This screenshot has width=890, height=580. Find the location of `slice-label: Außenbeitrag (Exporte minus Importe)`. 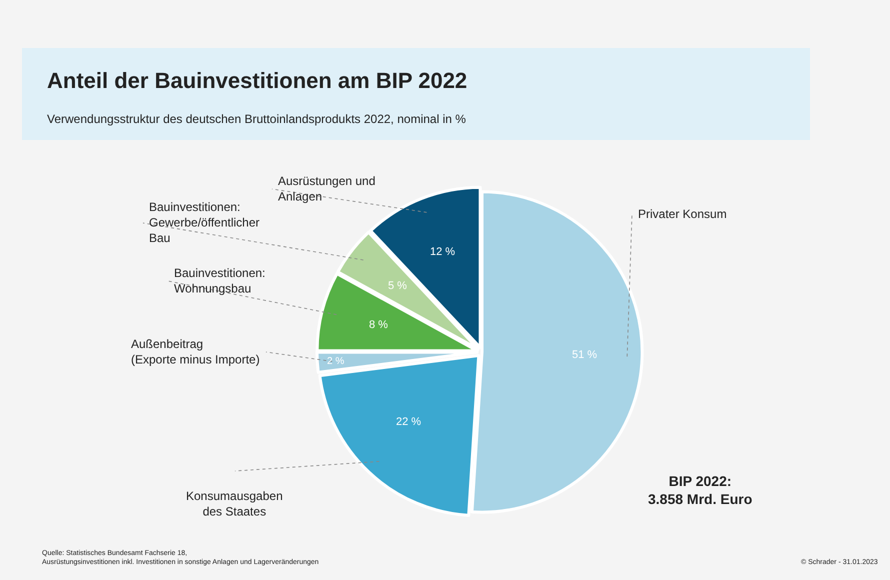

slice-label: Außenbeitrag (Exporte minus Importe) is located at coordinates (195, 352).